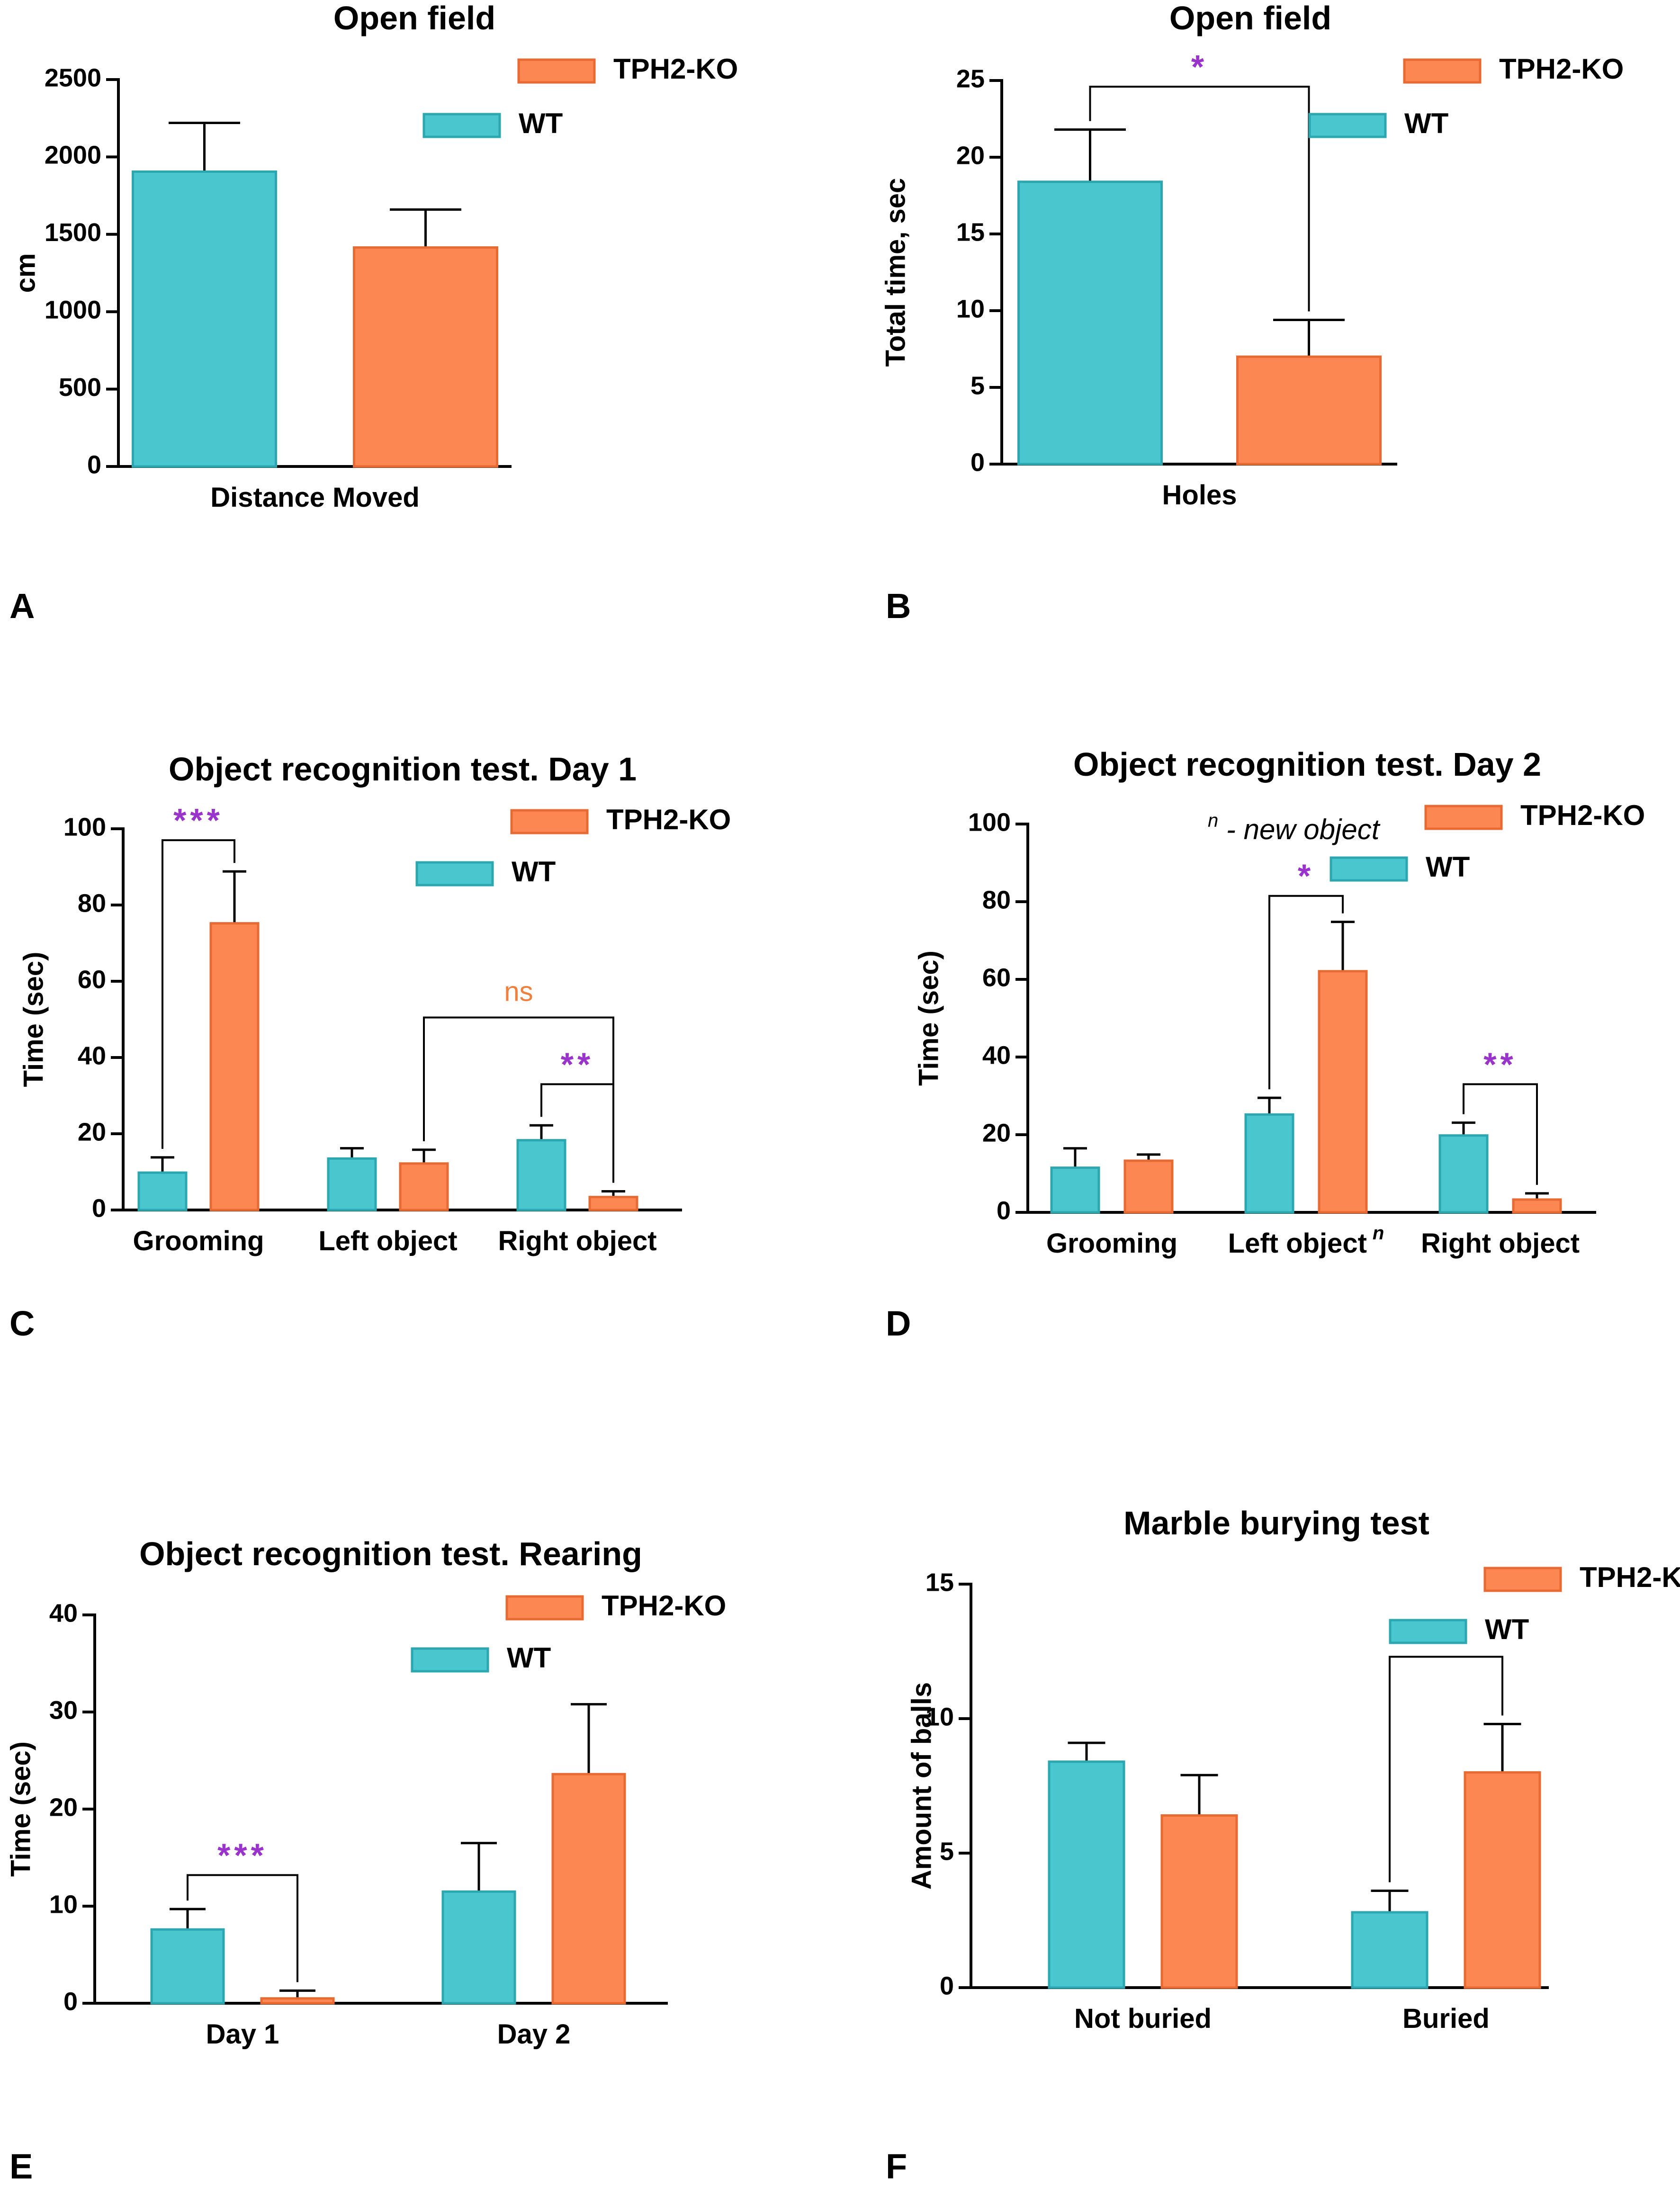  I want to click on note-superscript: n, so click(1213, 821).